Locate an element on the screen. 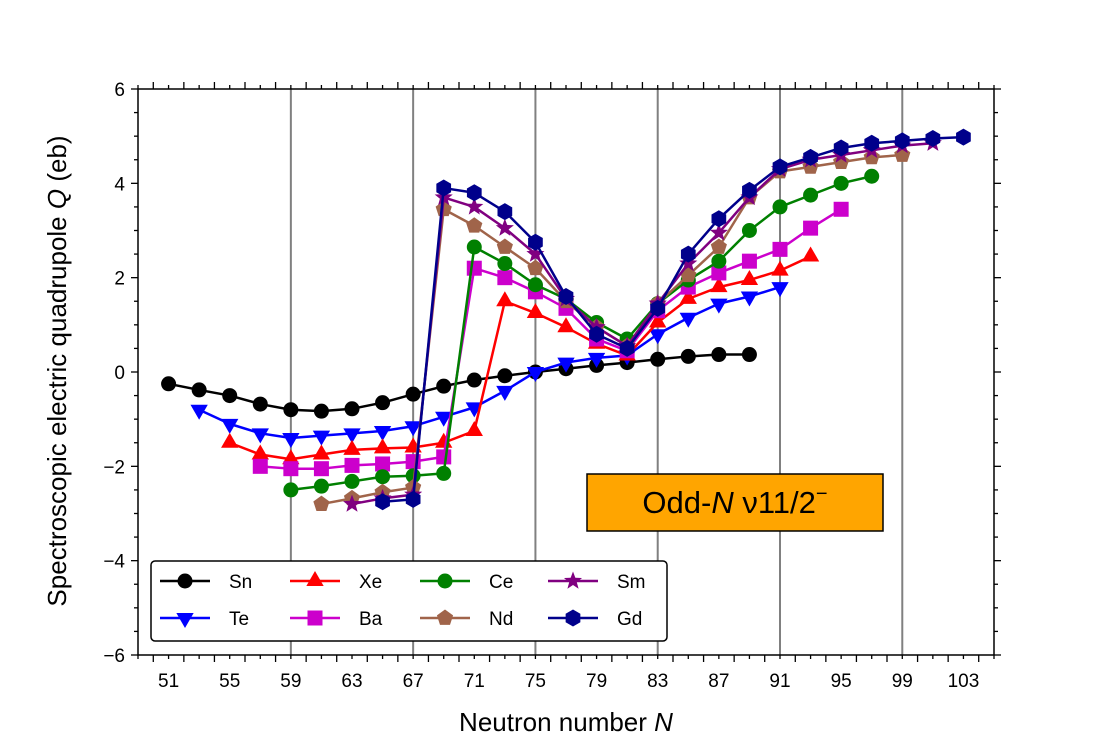 Image resolution: width=1104 pixels, height=736 pixels. x-tick-label: 67 is located at coordinates (413, 681).